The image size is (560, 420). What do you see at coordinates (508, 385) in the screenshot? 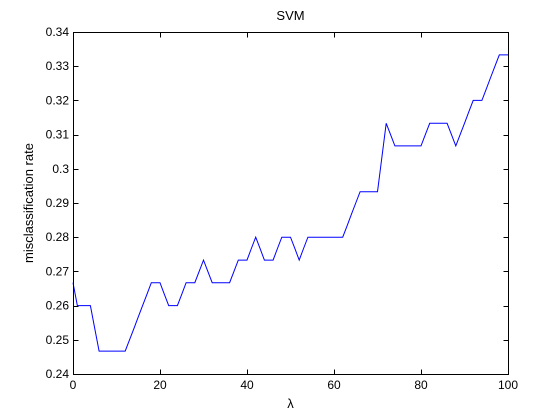
I see `x-tick-label: 100` at bounding box center [508, 385].